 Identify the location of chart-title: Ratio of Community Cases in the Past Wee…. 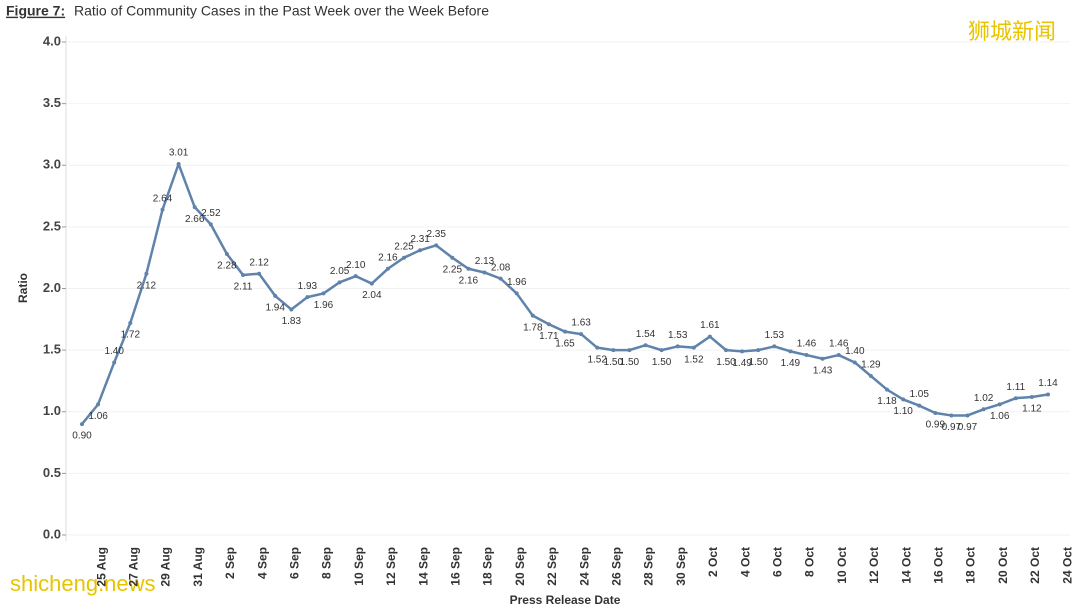
(281, 11).